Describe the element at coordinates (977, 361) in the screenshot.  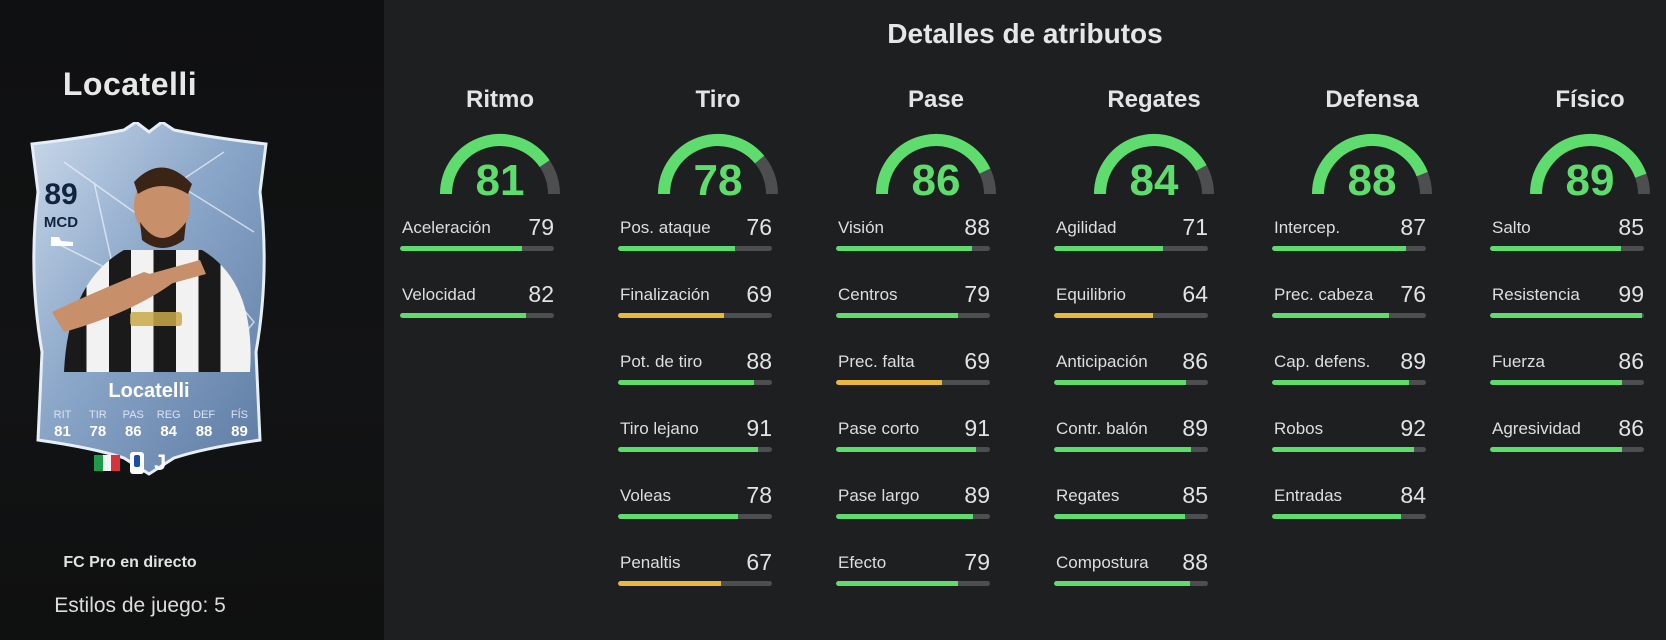
I see `stat-value: 69` at that location.